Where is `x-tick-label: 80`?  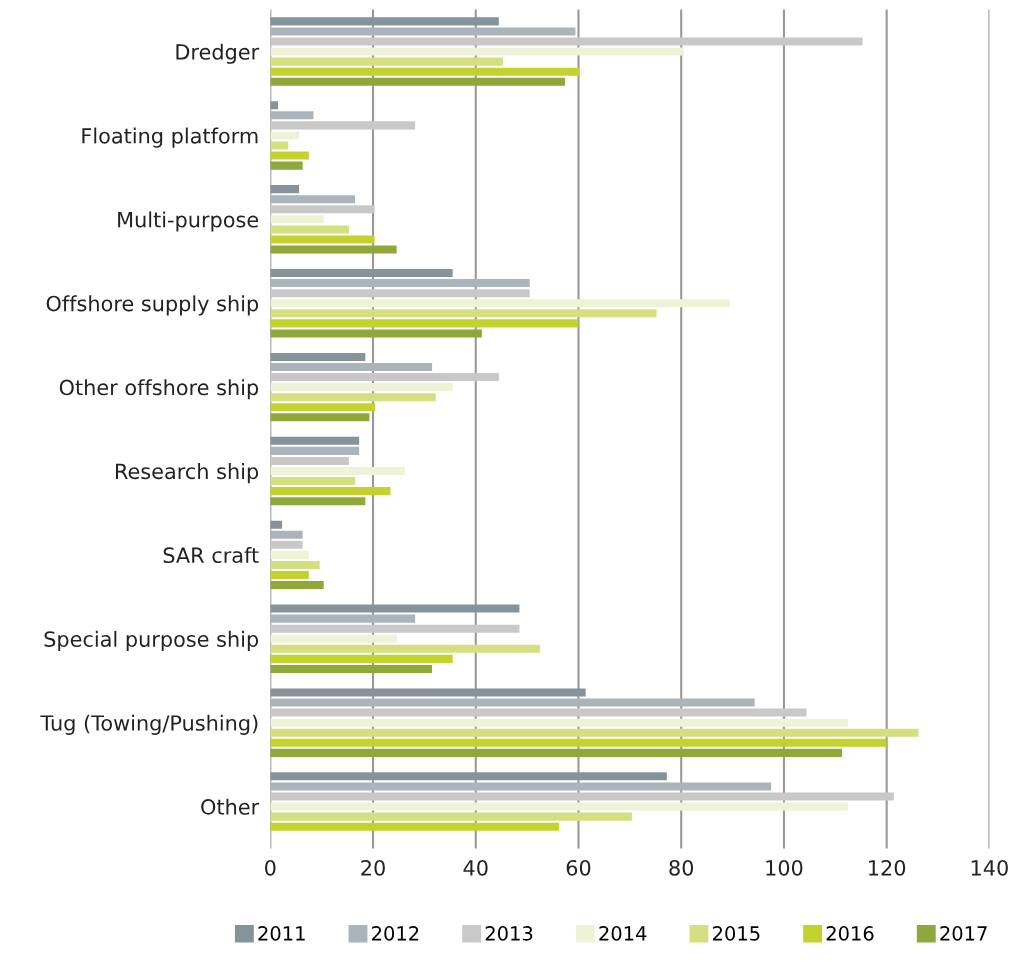 x-tick-label: 80 is located at coordinates (681, 867).